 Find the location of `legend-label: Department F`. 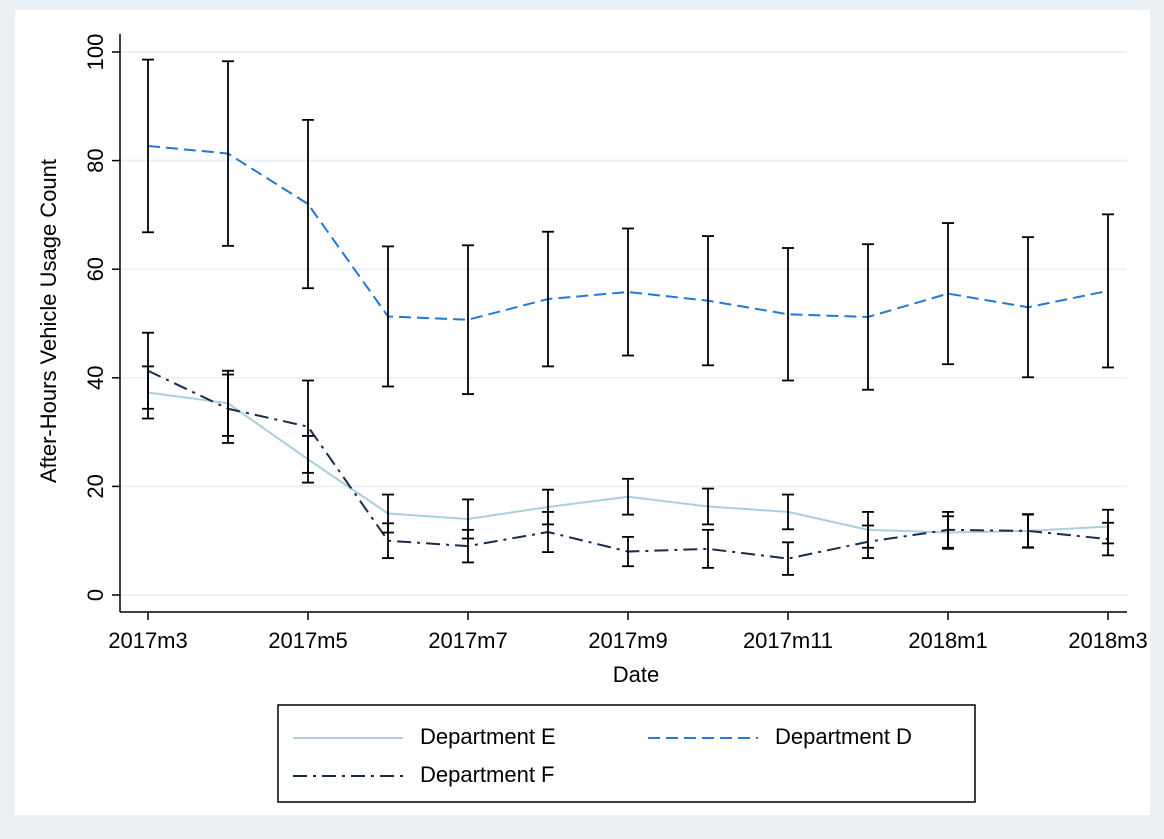

legend-label: Department F is located at coordinates (487, 774).